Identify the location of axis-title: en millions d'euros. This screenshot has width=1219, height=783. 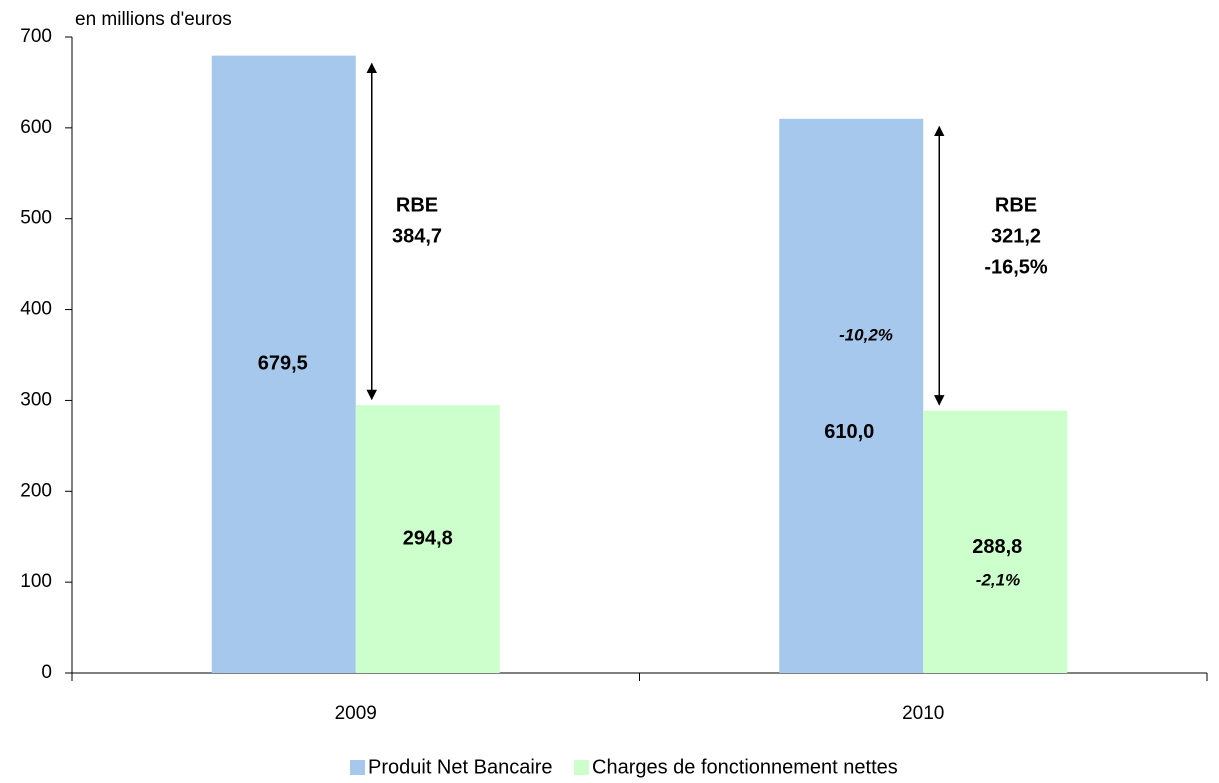
(153, 19).